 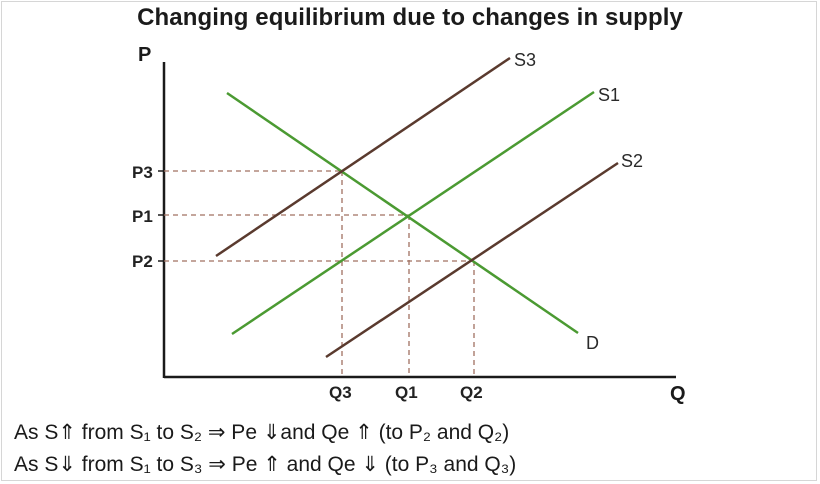 What do you see at coordinates (406, 392) in the screenshot?
I see `tick-label-q1: Q1` at bounding box center [406, 392].